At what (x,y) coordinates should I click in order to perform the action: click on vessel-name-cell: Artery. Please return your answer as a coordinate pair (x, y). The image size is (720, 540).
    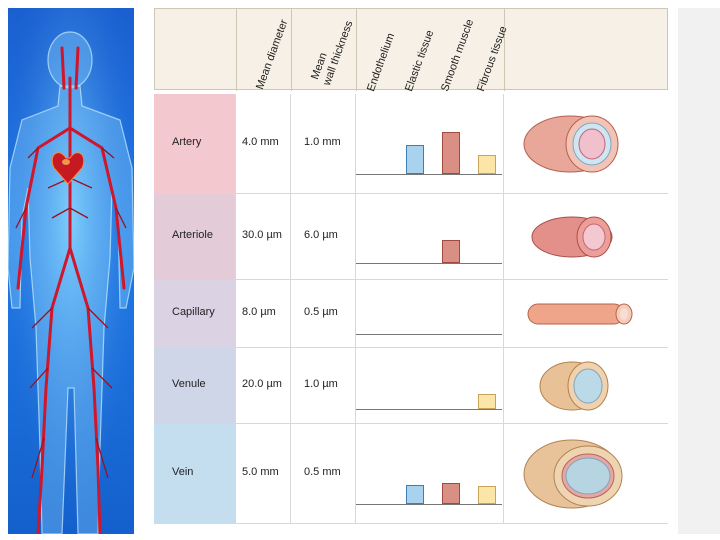
    Looking at the image, I should click on (195, 144).